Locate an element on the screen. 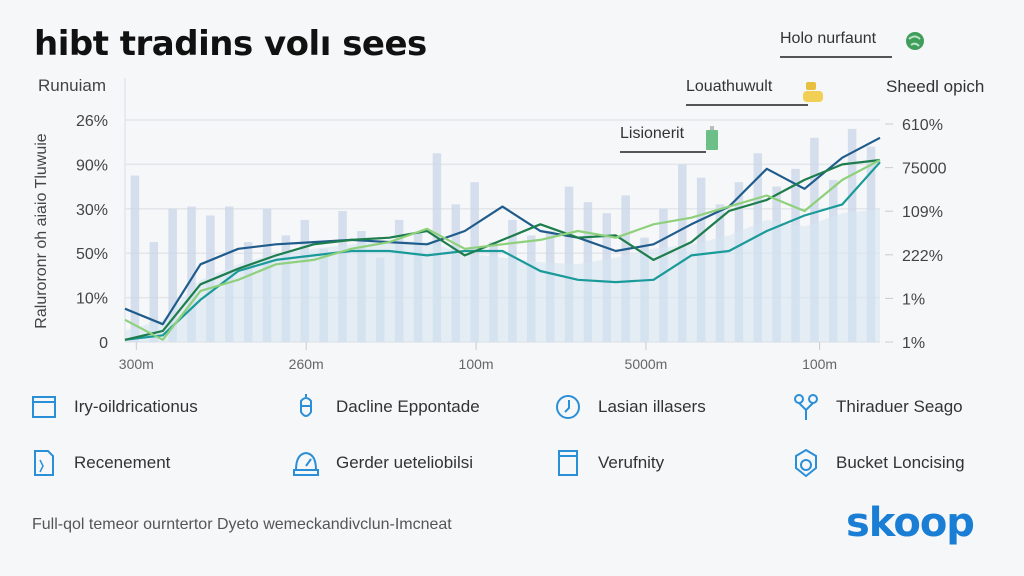 Image resolution: width=1024 pixels, height=576 pixels. legend-label: Recenement is located at coordinates (122, 462).